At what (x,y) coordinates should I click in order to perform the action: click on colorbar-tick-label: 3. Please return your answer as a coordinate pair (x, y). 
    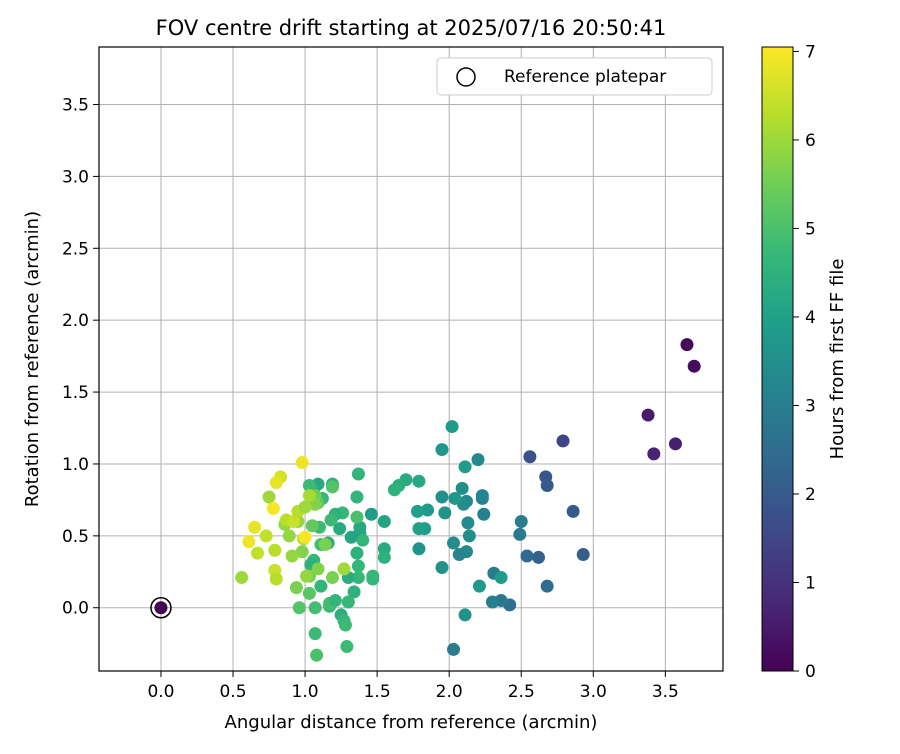
    Looking at the image, I should click on (810, 406).